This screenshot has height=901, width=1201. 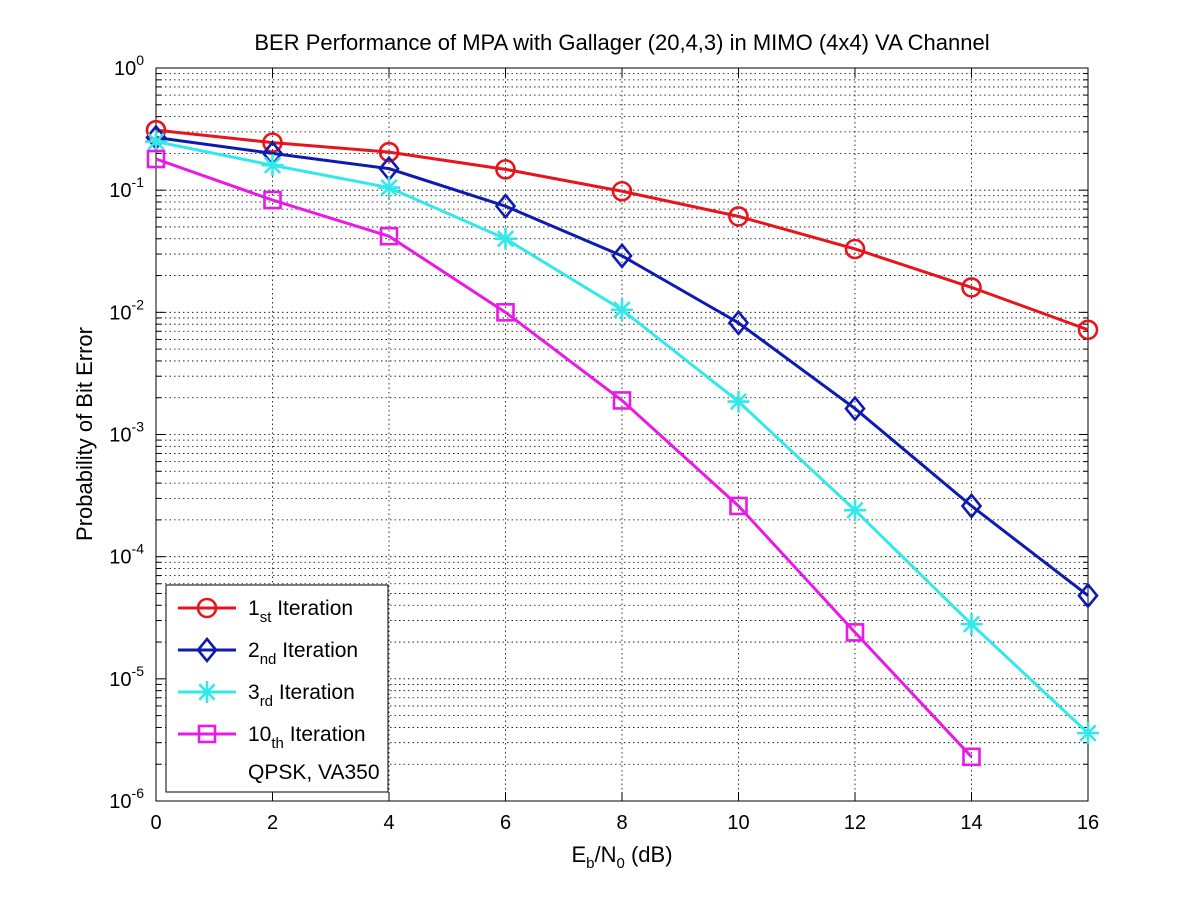 I want to click on y-tick-label: 10⁻¹, so click(x=126, y=188).